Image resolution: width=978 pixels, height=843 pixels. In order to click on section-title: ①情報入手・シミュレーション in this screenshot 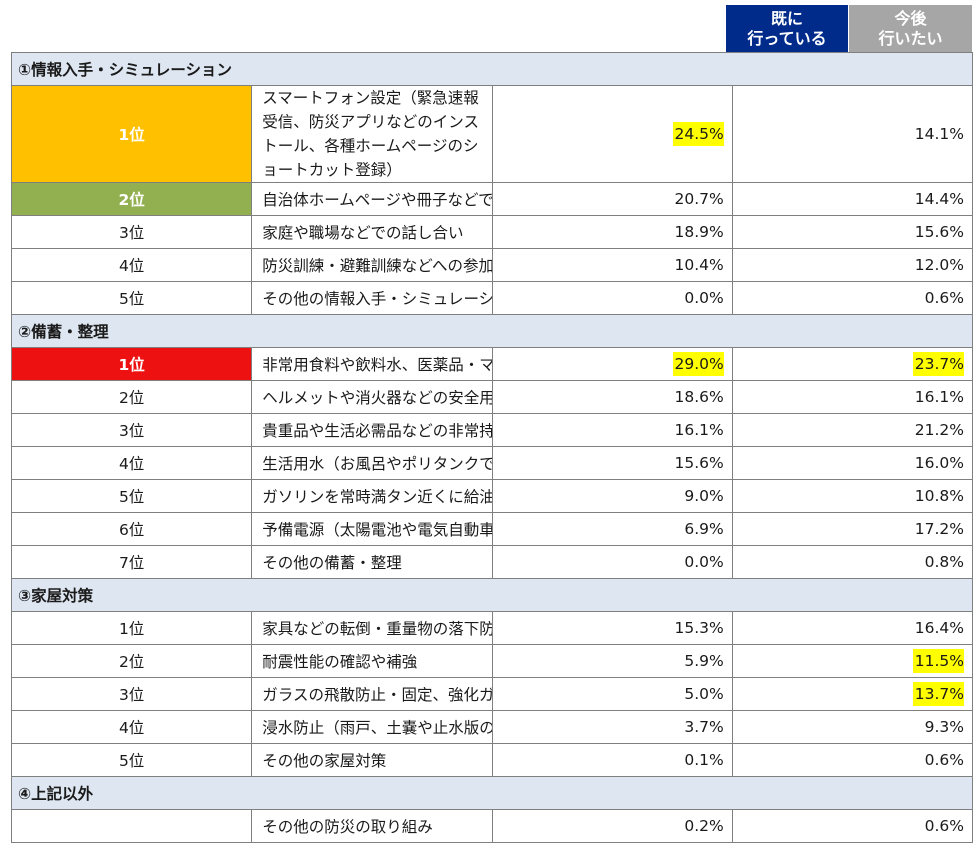, I will do `click(492, 69)`.